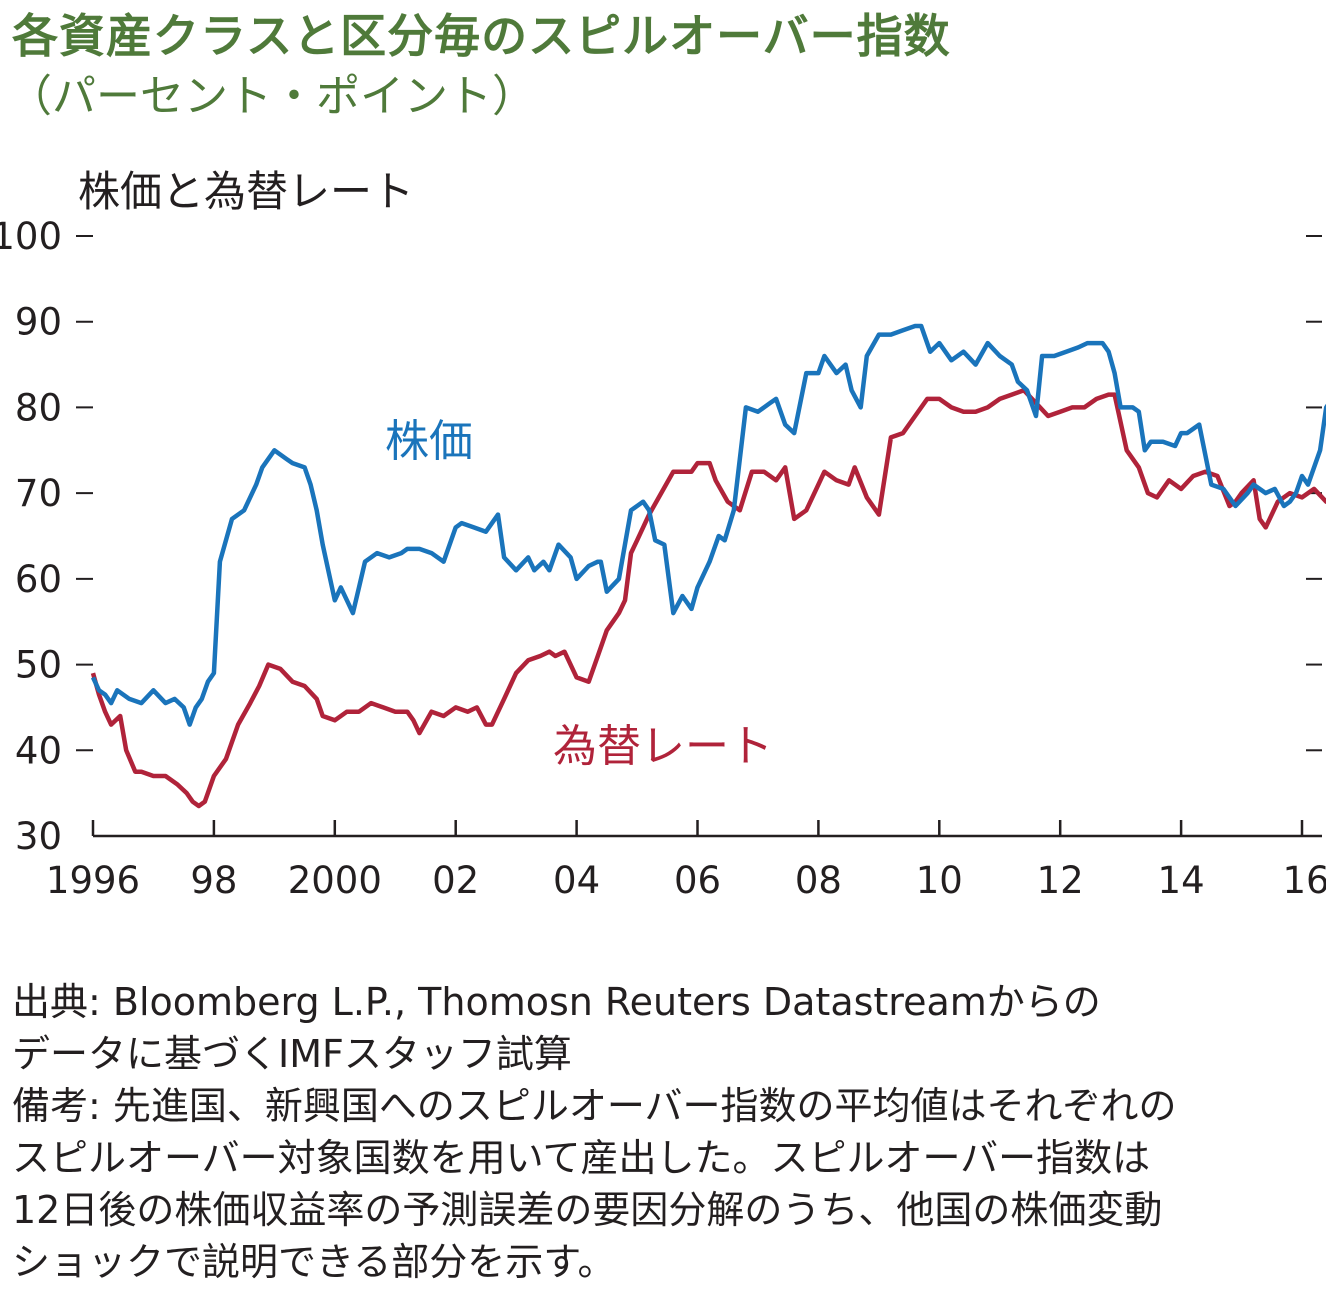 This screenshot has width=1326, height=1299. What do you see at coordinates (429, 441) in the screenshot?
I see `series-label-equity: 株価` at bounding box center [429, 441].